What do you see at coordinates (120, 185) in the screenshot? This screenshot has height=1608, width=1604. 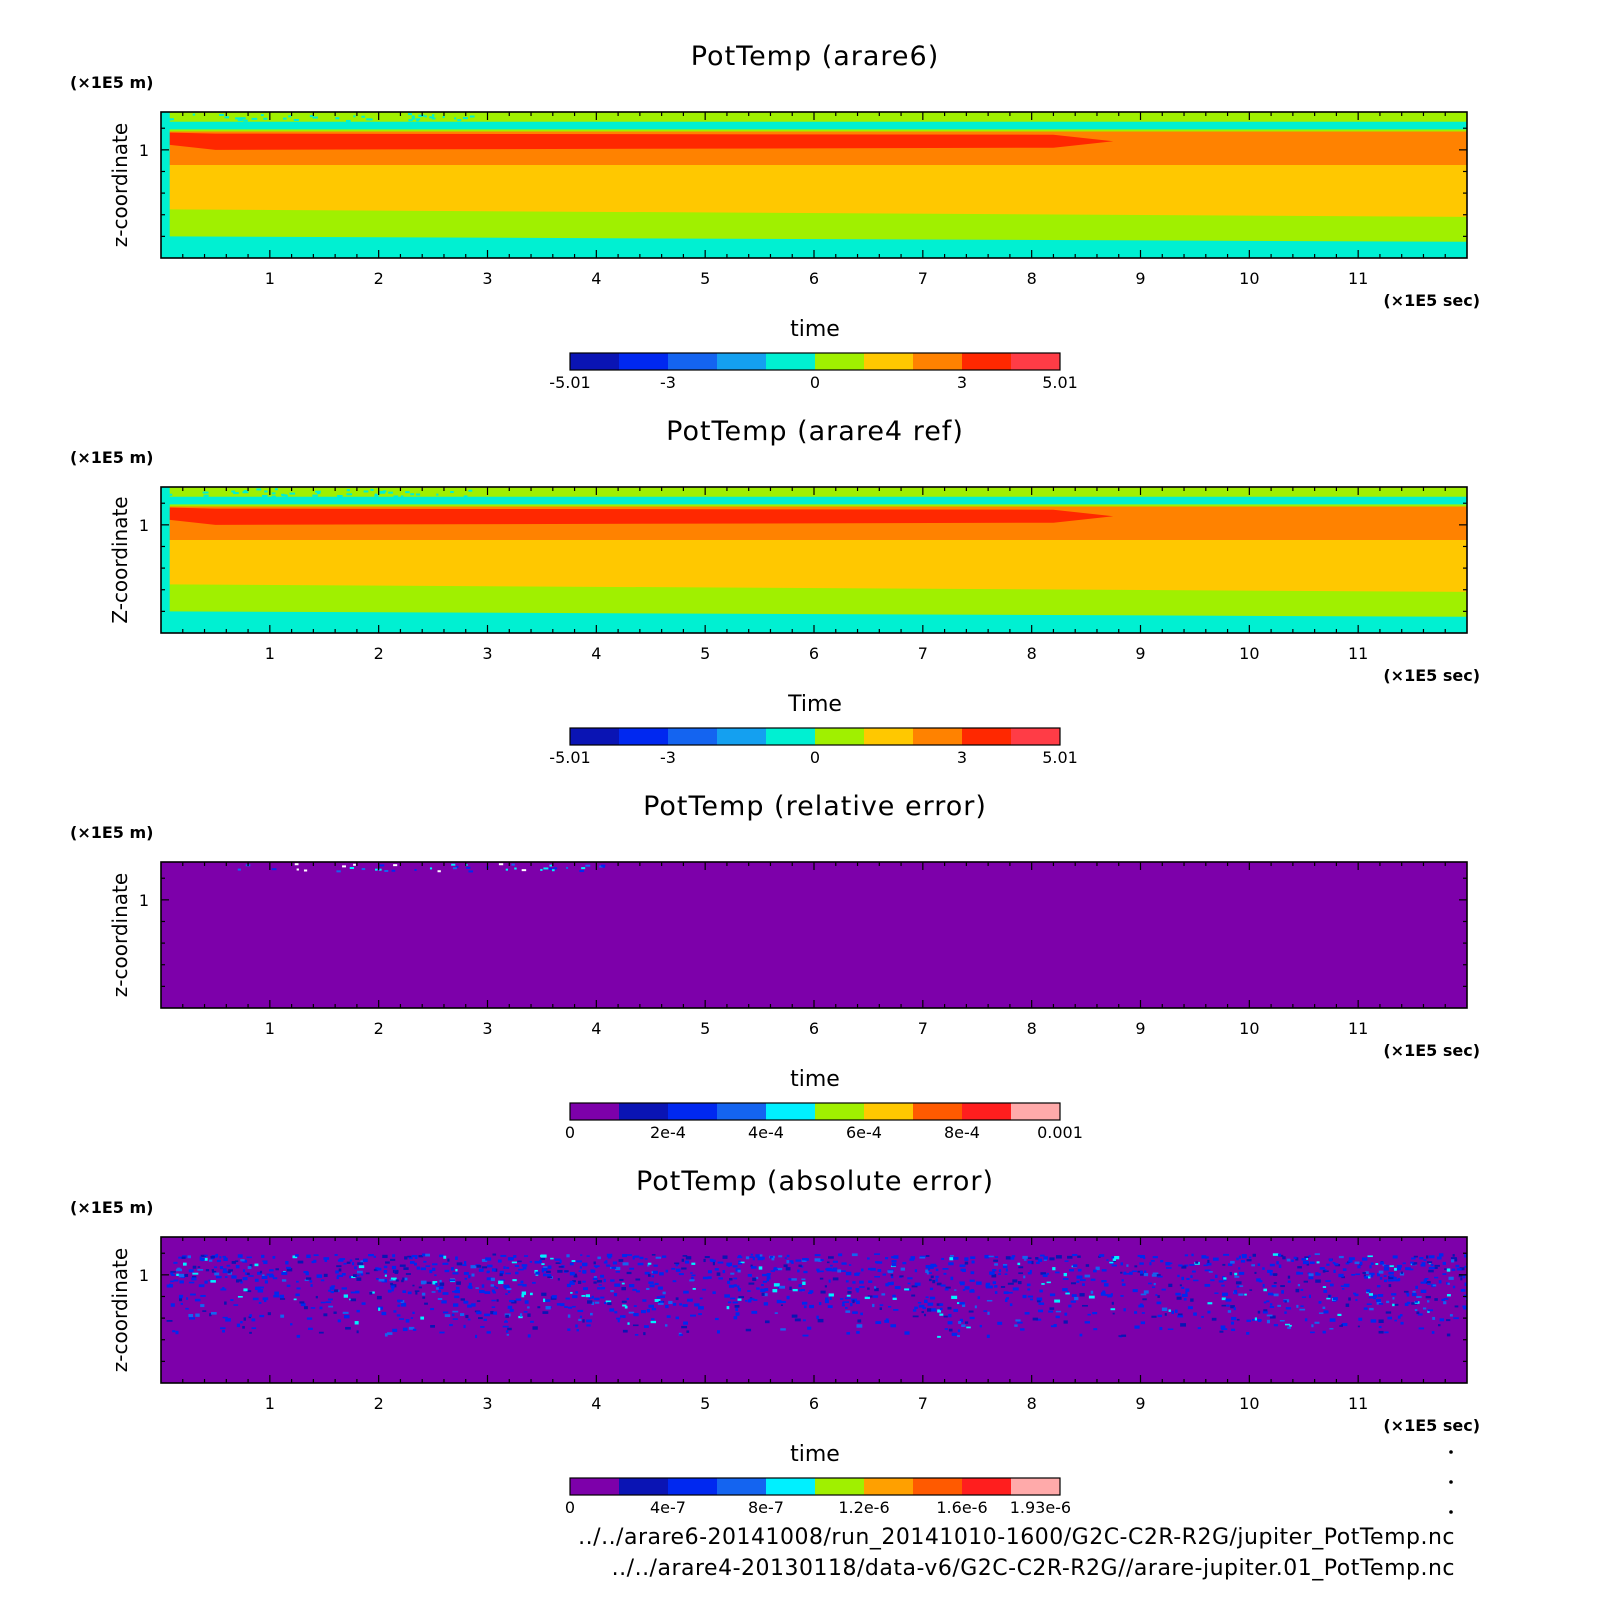 I see `y-axis-title: z-coordinate` at bounding box center [120, 185].